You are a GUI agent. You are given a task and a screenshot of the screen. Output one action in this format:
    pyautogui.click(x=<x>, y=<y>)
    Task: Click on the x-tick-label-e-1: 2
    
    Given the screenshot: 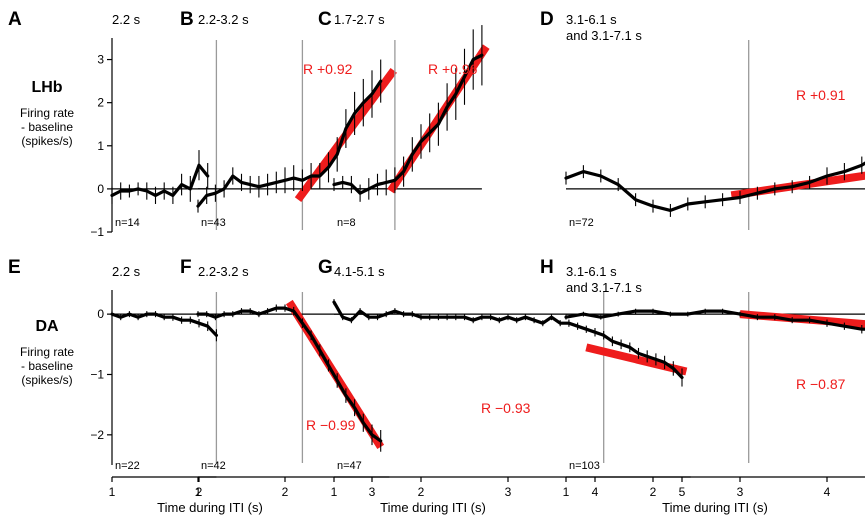 What is the action you would take?
    pyautogui.click(x=199, y=492)
    